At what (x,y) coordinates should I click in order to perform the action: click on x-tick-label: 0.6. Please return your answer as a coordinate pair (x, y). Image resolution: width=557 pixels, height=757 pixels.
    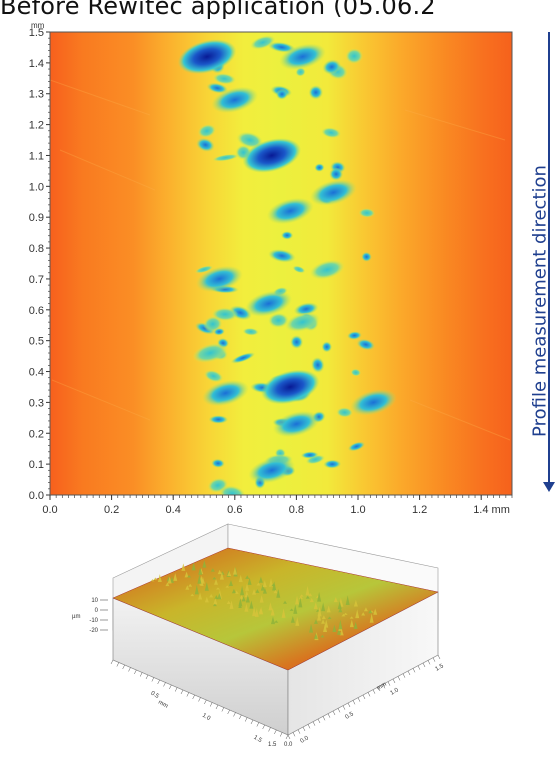
    Looking at the image, I should click on (234, 510).